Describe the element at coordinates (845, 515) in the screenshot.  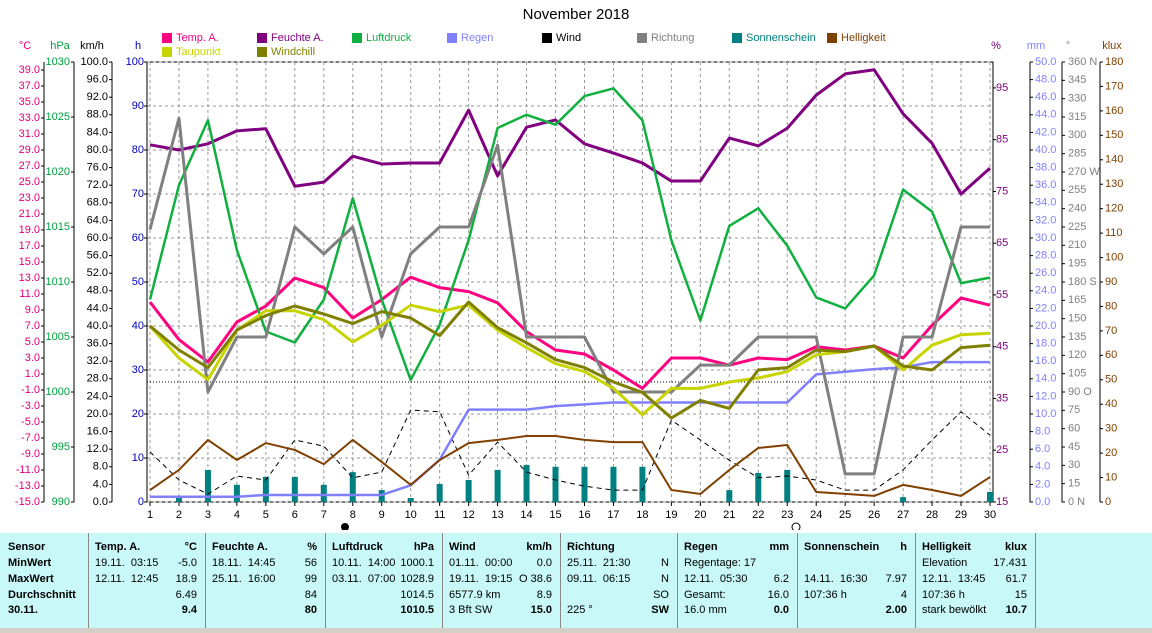
I see `x-tick-label: 25` at that location.